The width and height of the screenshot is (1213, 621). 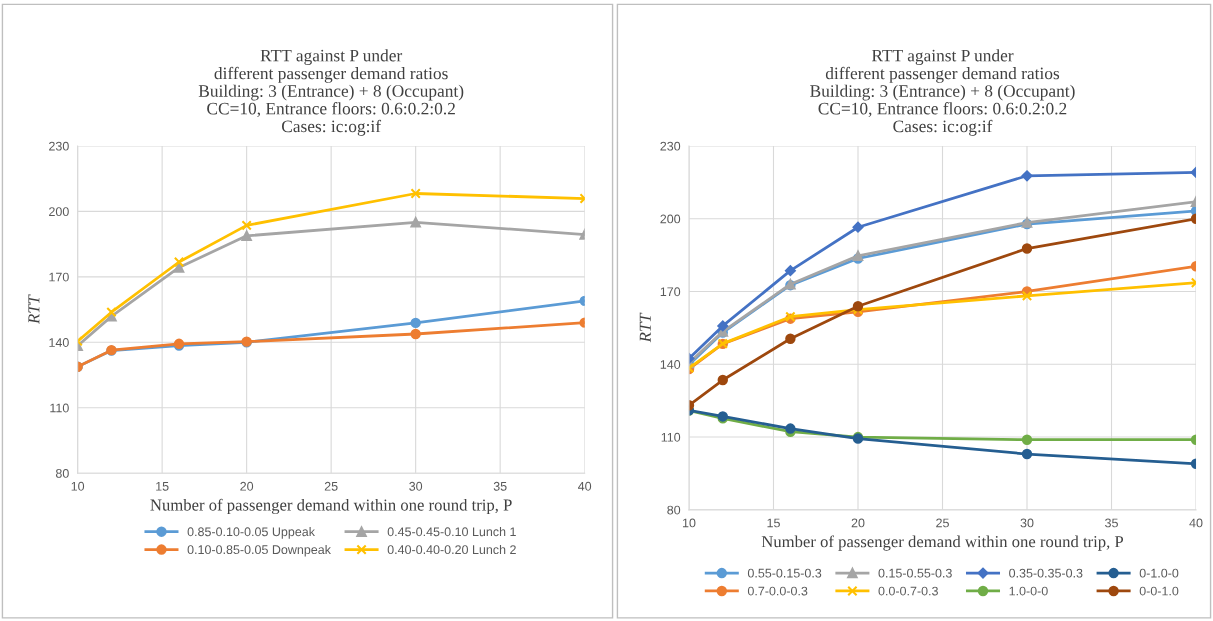 I want to click on legend-label: 0.0-0.7-0.3, so click(x=908, y=591).